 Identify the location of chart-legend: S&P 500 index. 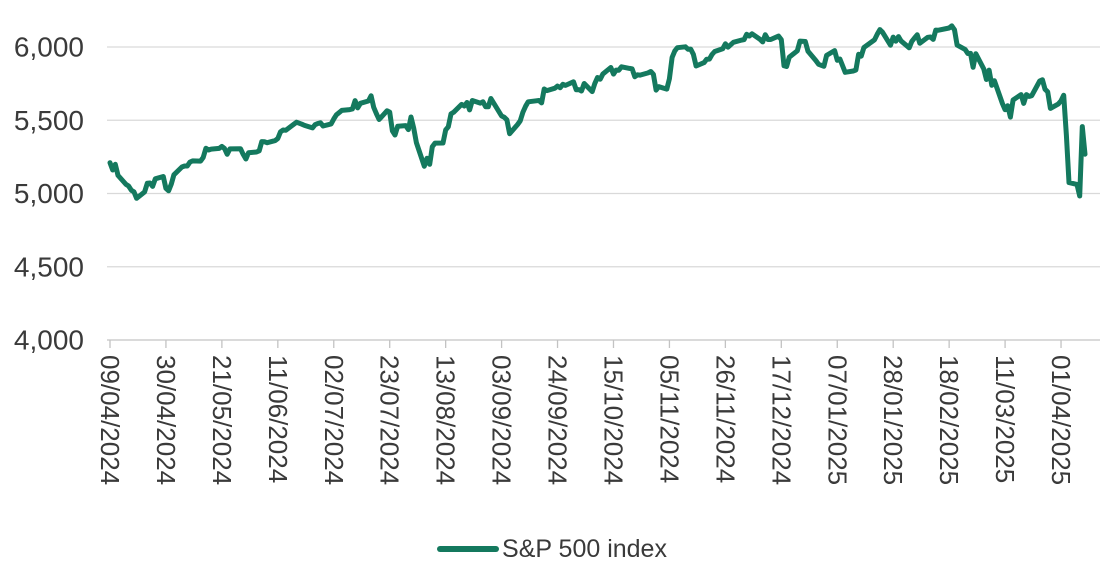
(552, 546).